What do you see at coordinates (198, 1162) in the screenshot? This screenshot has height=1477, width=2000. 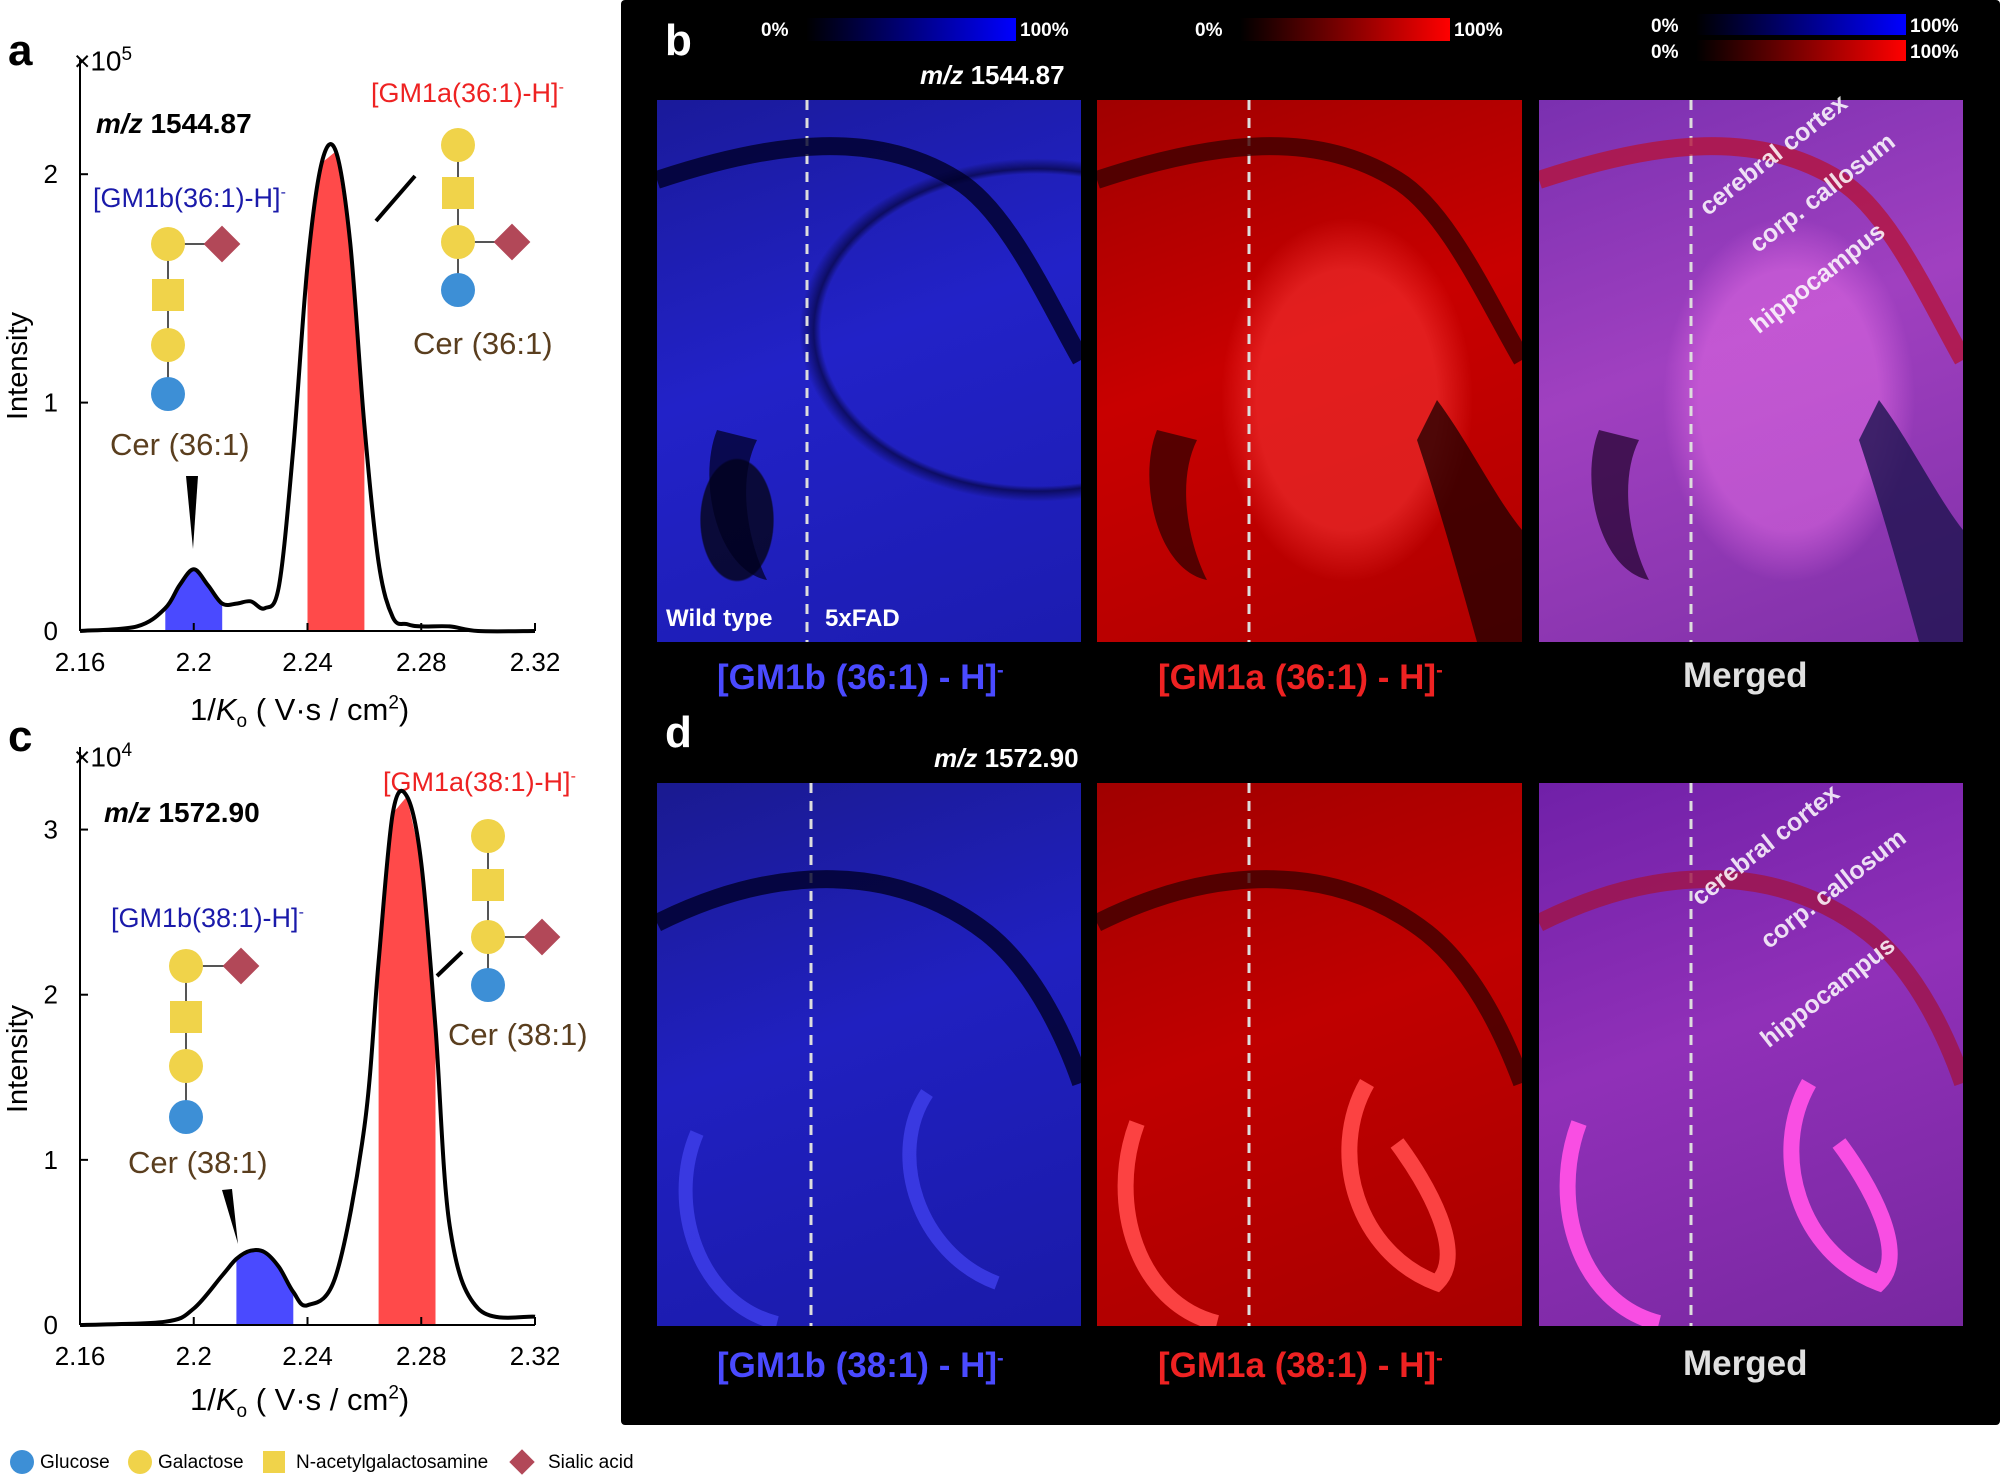 I see `cer-label-b-c: Cer (38:1)` at bounding box center [198, 1162].